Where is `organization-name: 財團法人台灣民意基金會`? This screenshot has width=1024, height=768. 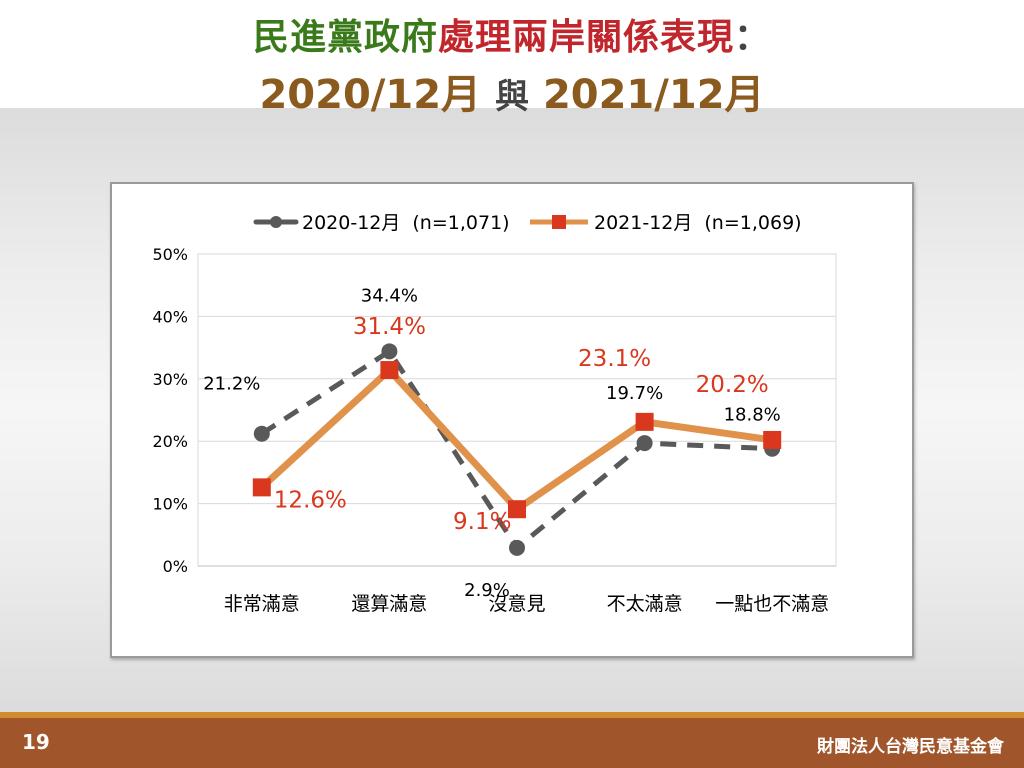 organization-name: 財團法人台灣民意基金會 is located at coordinates (910, 747).